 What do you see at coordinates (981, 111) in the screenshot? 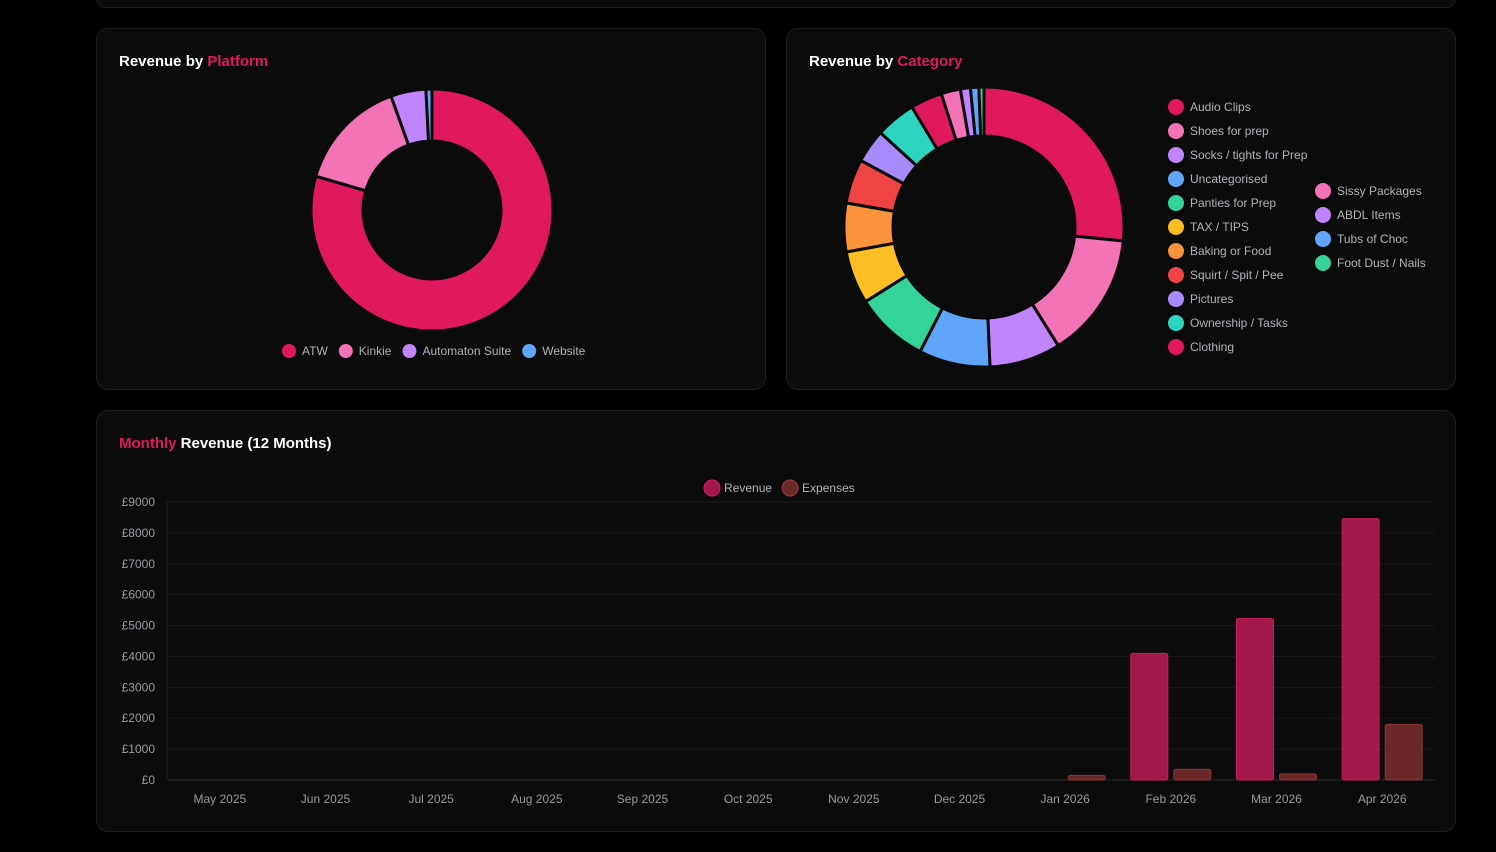
I see `category-slice-foot-dust-nails` at bounding box center [981, 111].